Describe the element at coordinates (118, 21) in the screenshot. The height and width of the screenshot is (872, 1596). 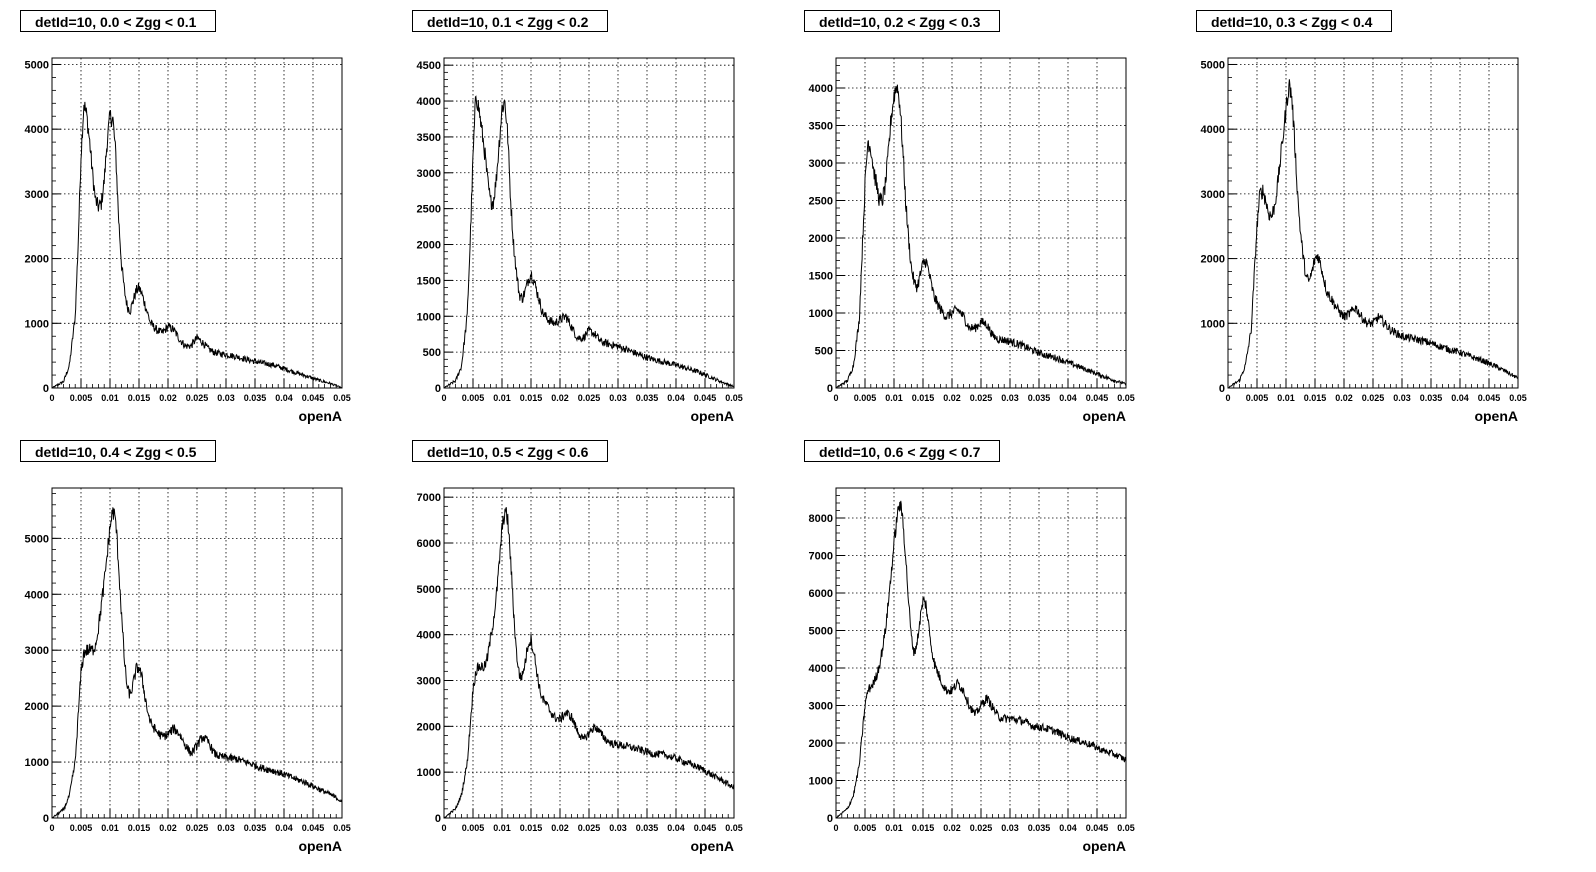
I see `chart-title: detId=10, 0.0 < Zgg < 0.1` at that location.